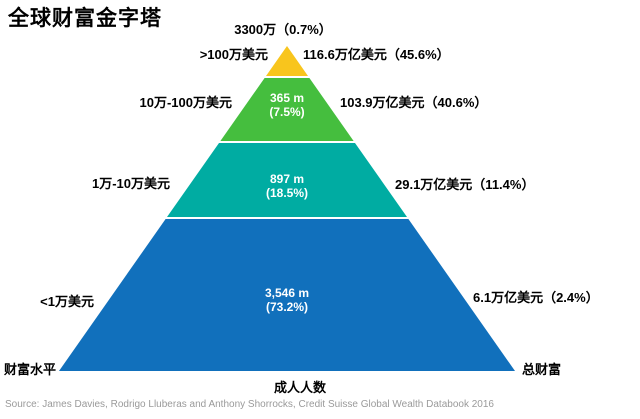 Image resolution: width=640 pixels, height=419 pixels. I want to click on inside-pct: (73.2%), so click(287, 307).